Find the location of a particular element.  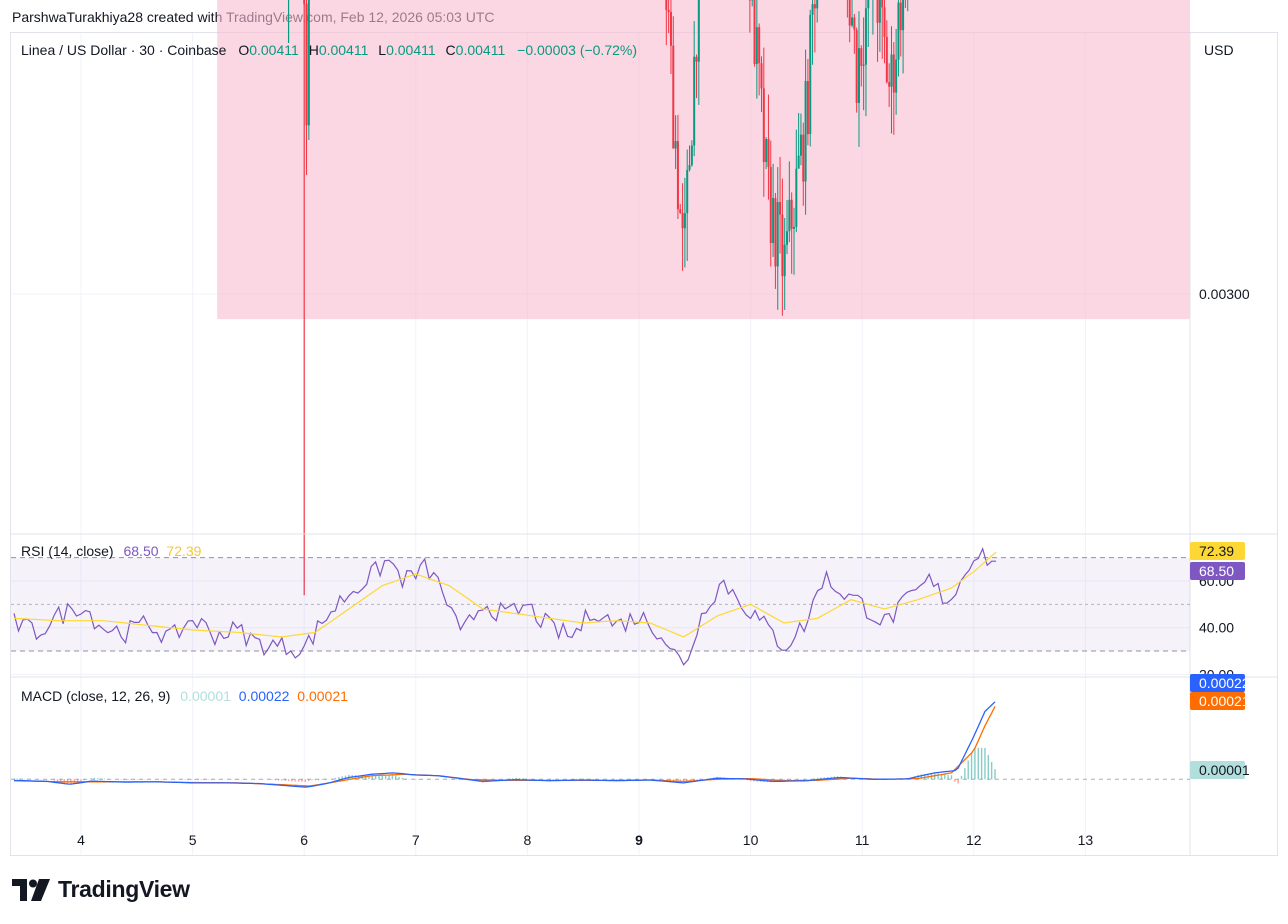

rsi-title: RSI (14, close) is located at coordinates (67, 551).